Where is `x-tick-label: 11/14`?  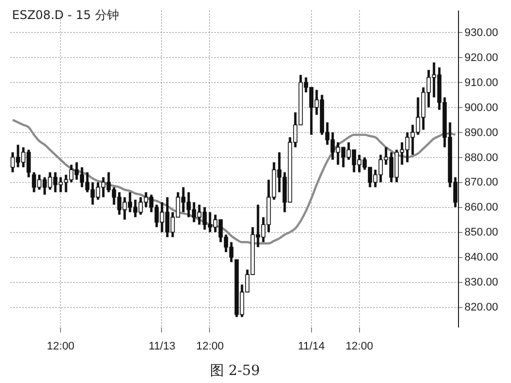
x-tick-label: 11/14 is located at coordinates (311, 346).